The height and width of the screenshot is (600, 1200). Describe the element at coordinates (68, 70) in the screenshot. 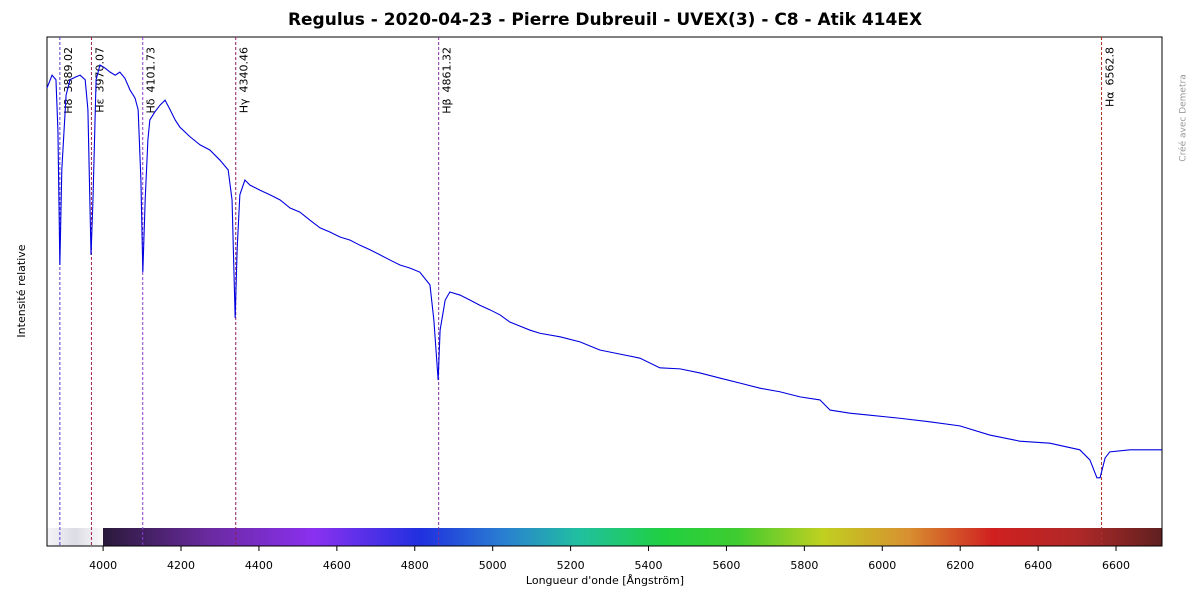

I see `line-wavelength: 3889.02` at that location.